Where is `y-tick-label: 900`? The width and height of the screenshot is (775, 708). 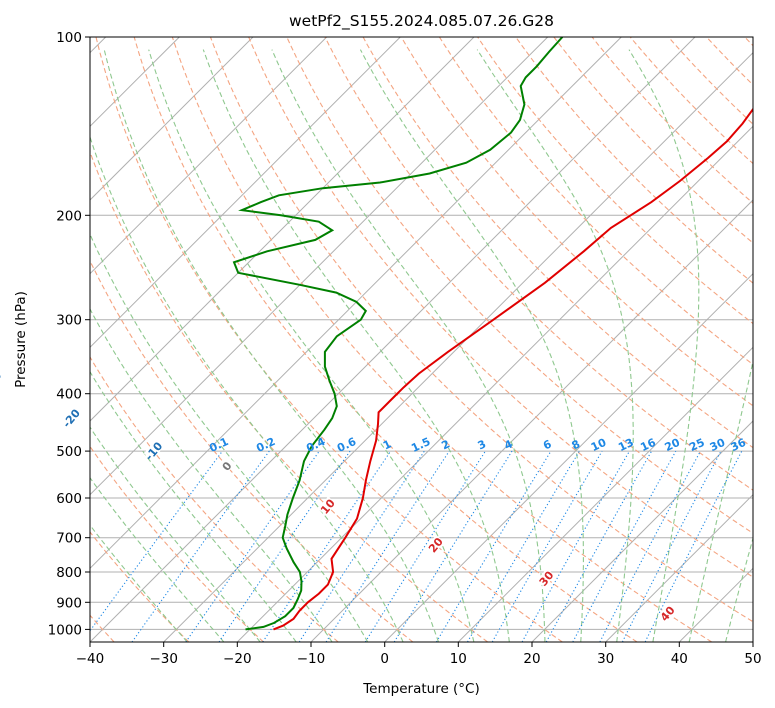 y-tick-label: 900 is located at coordinates (69, 603).